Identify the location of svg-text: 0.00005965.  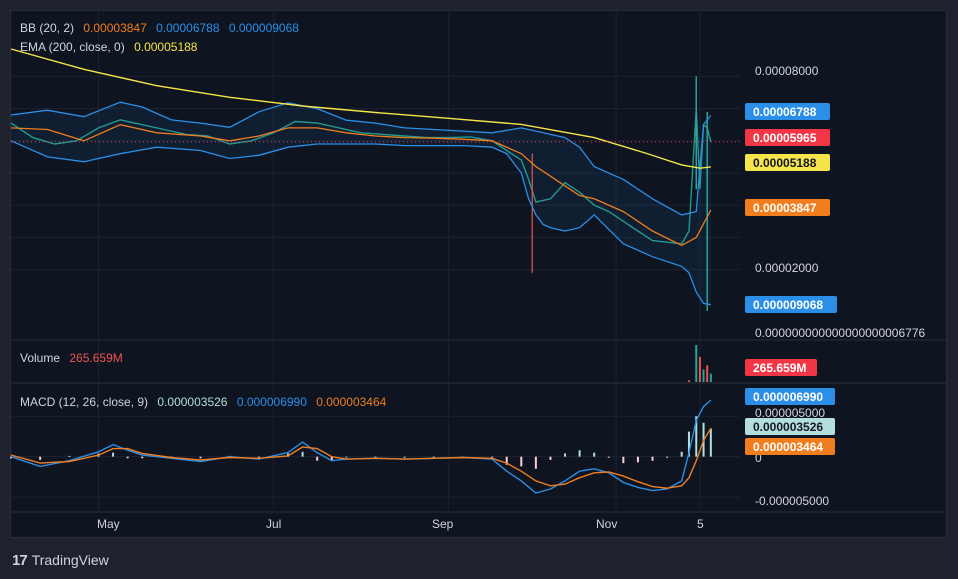
(785, 138).